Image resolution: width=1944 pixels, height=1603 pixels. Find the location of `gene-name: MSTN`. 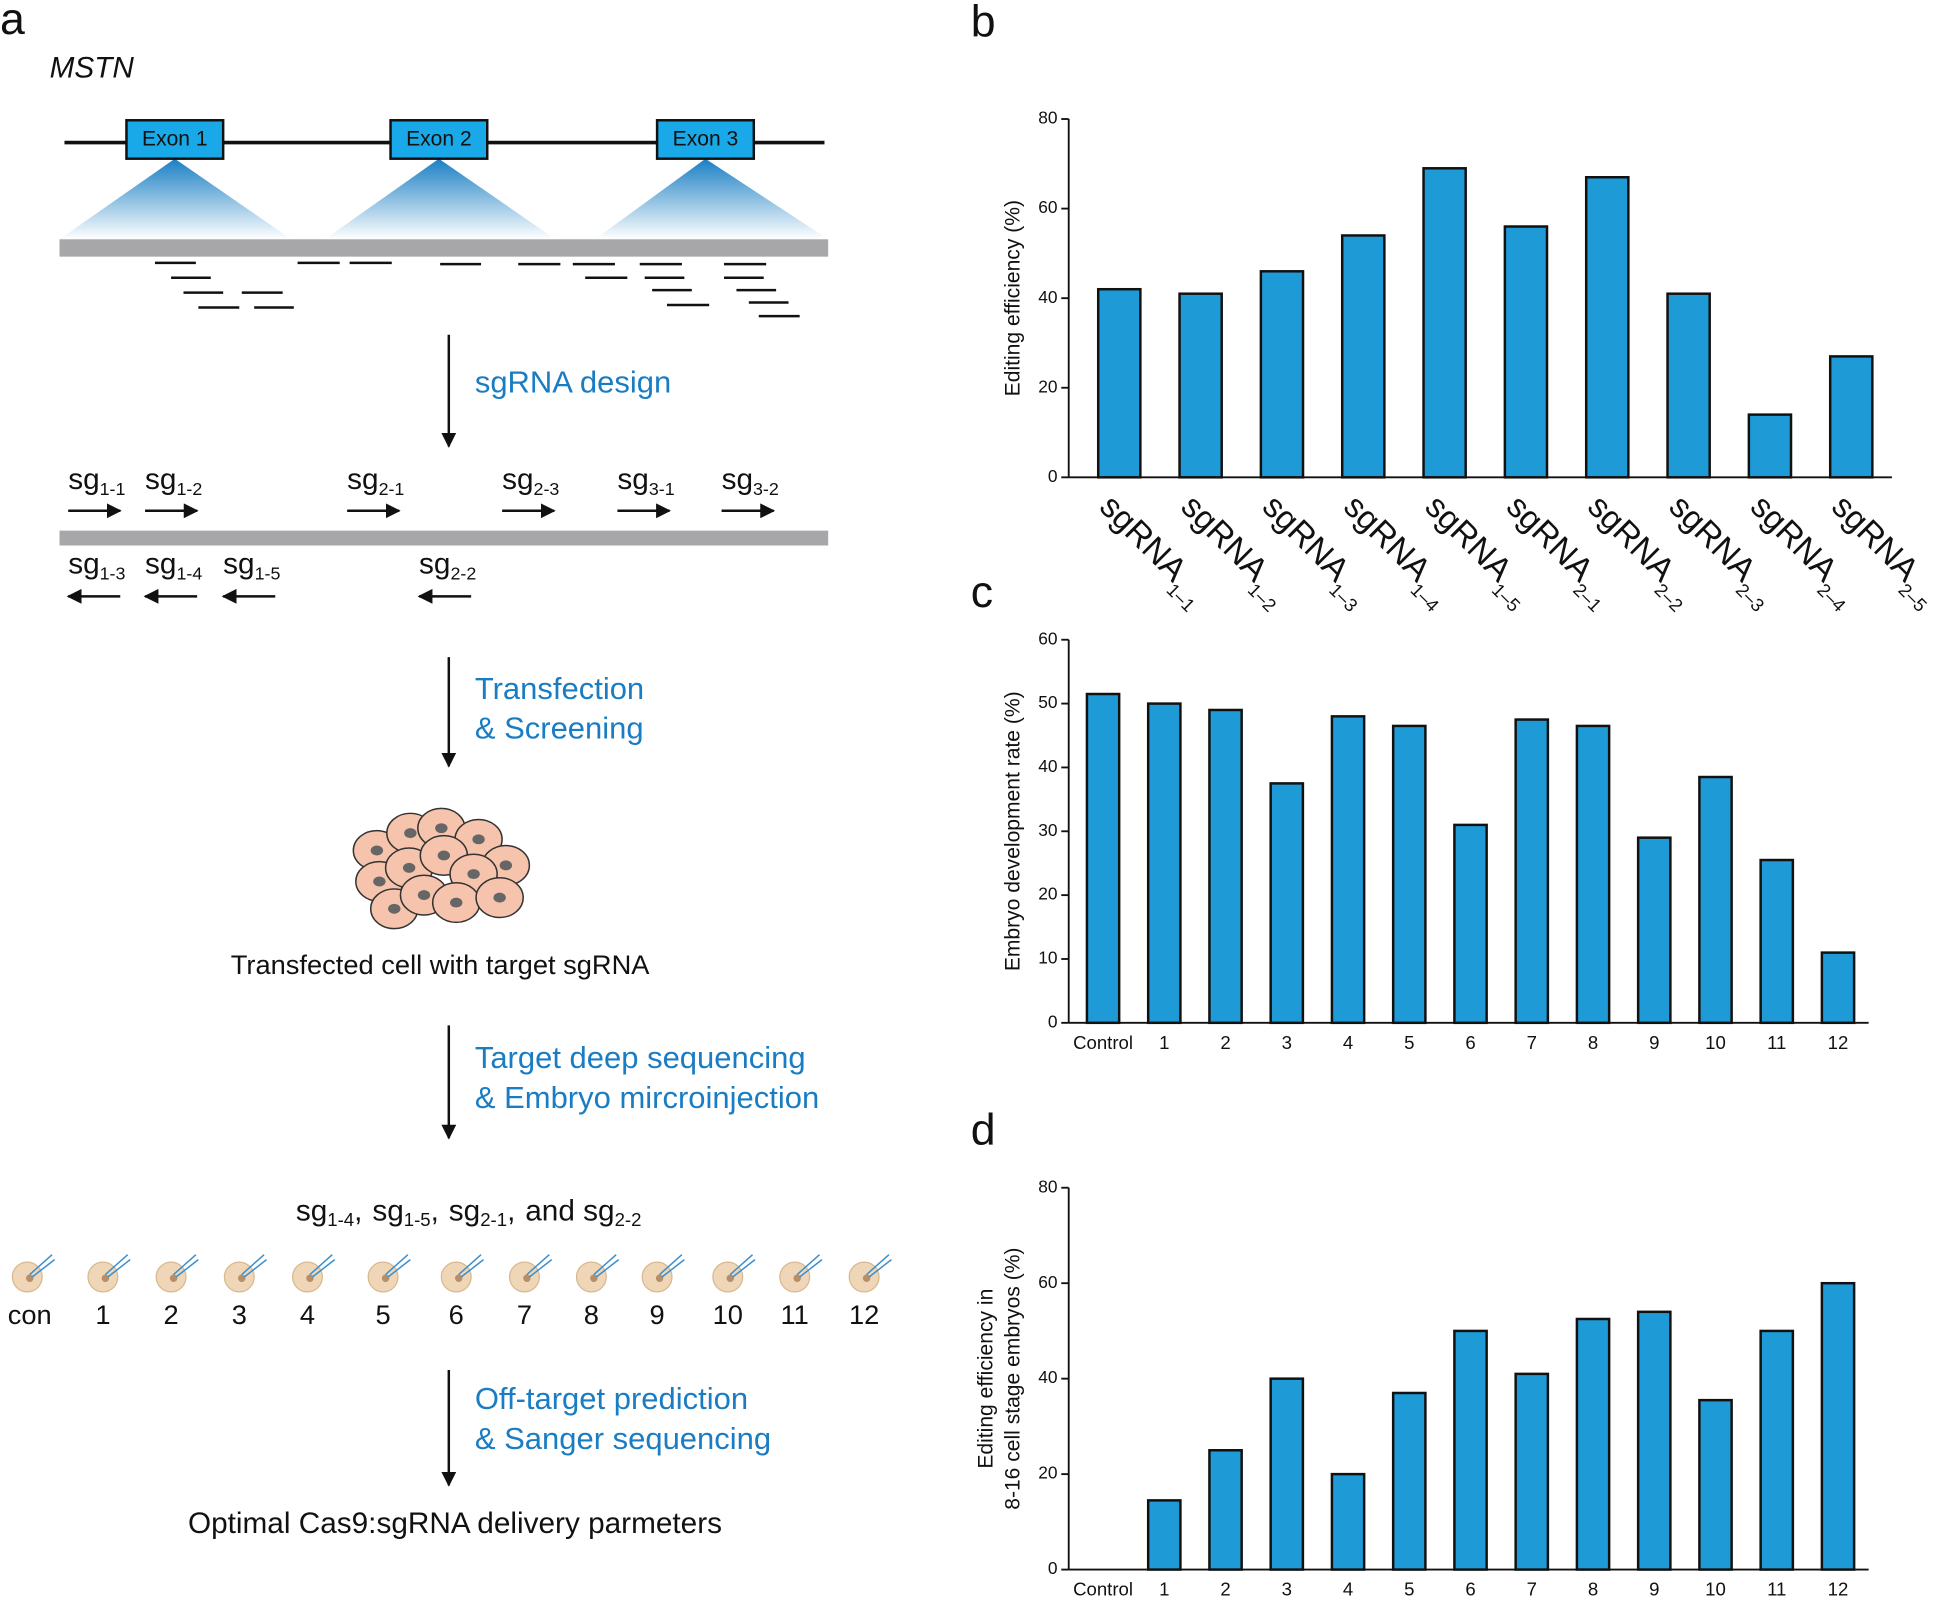

gene-name: MSTN is located at coordinates (92, 67).